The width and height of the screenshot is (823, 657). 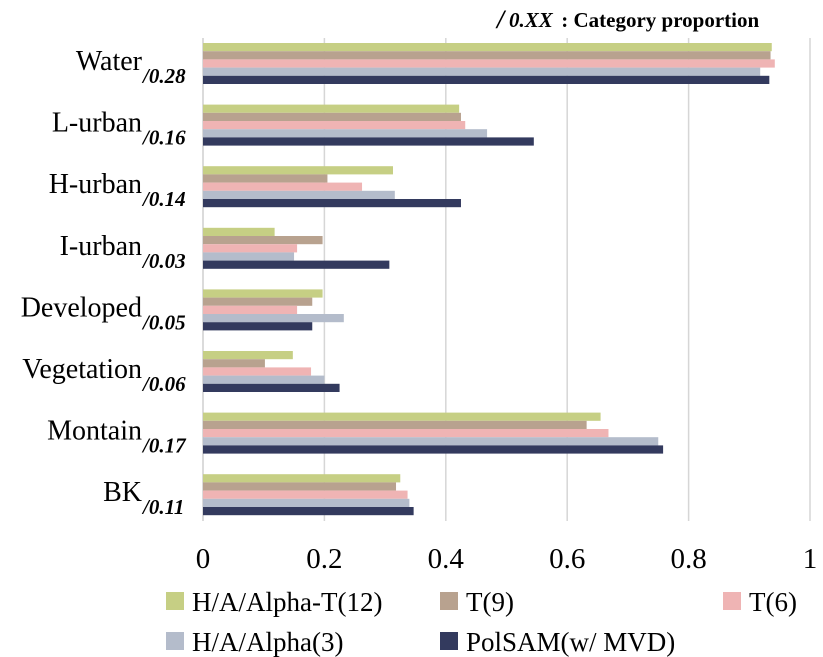 I want to click on bar-developed-s1, so click(x=258, y=301).